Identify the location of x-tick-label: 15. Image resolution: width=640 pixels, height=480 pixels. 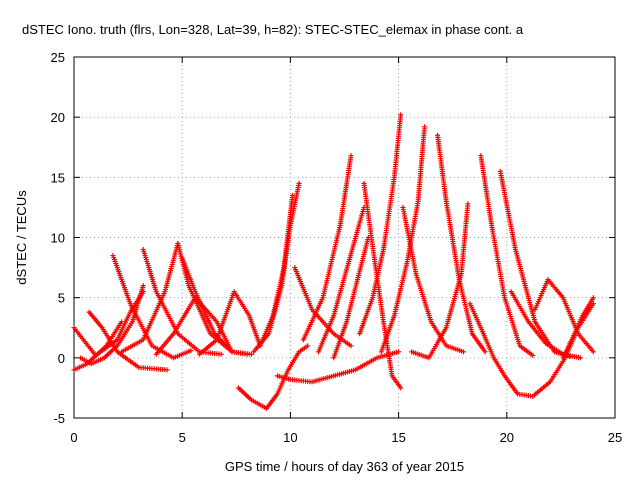
(398, 437).